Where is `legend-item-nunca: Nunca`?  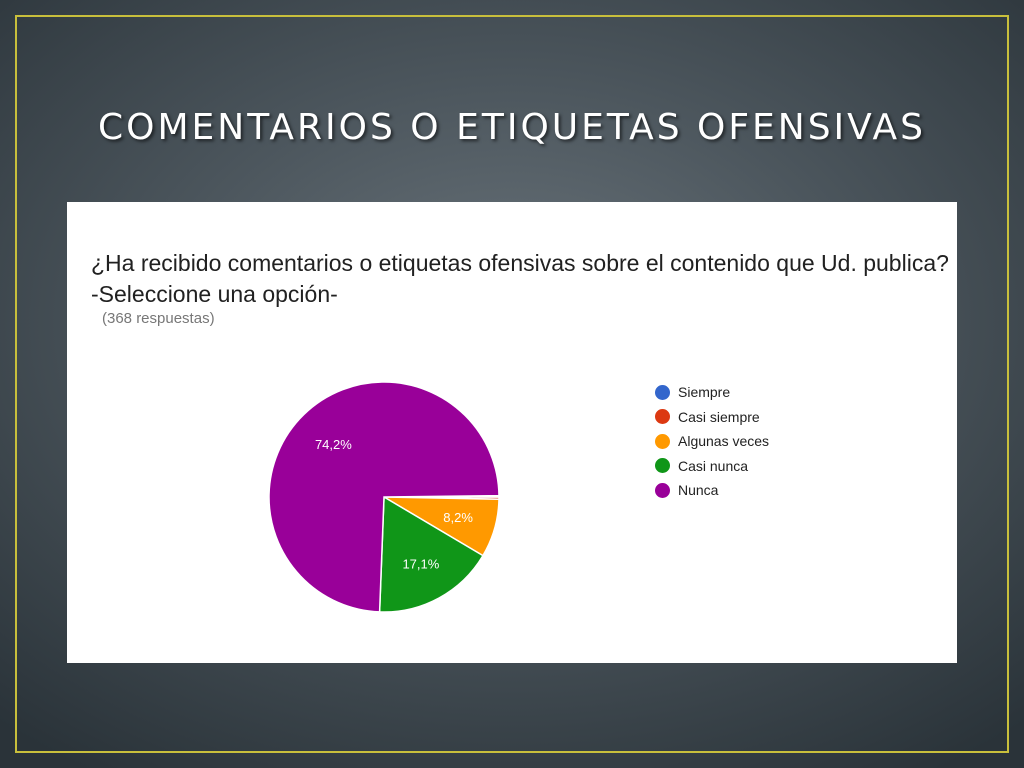 legend-item-nunca: Nunca is located at coordinates (712, 490).